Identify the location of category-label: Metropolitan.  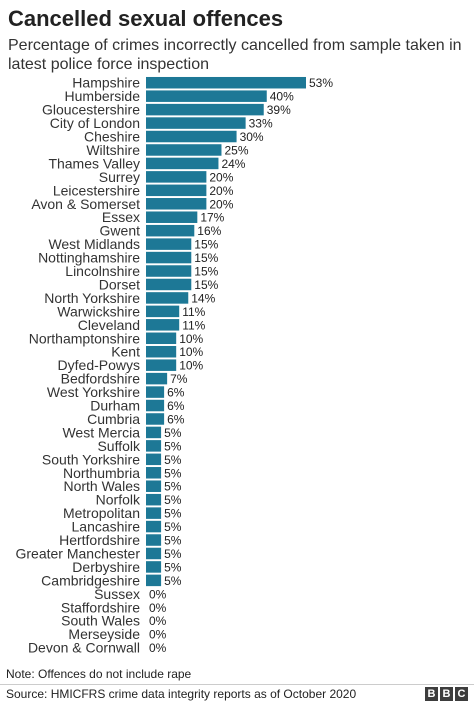
(101, 513).